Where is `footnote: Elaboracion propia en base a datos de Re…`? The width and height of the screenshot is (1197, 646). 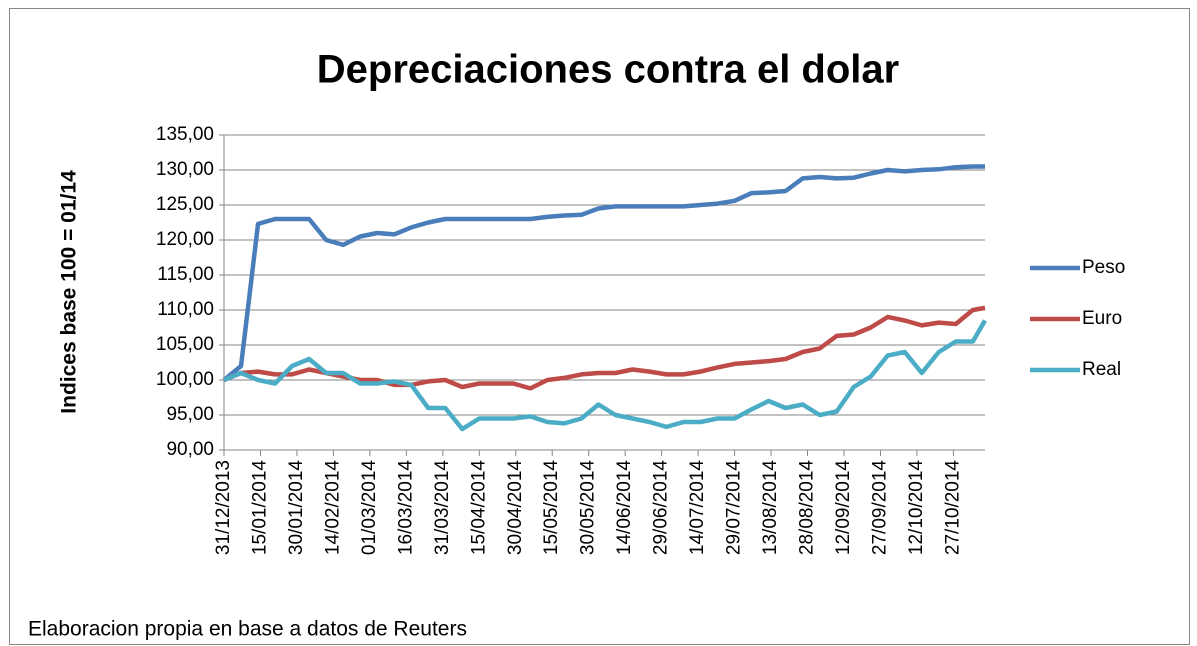
footnote: Elaboracion propia en base a datos de Re… is located at coordinates (247, 629).